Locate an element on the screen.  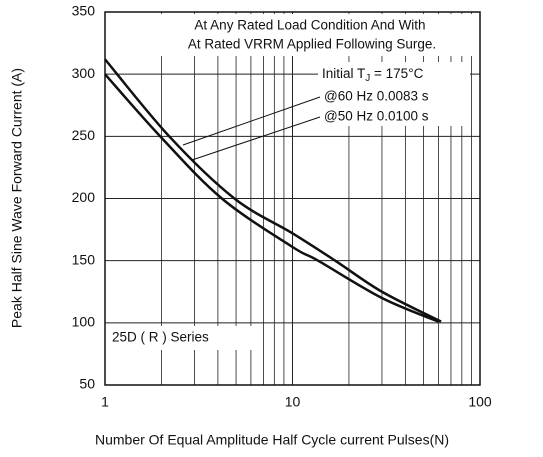
y-tick-label: 150 is located at coordinates (84, 259).